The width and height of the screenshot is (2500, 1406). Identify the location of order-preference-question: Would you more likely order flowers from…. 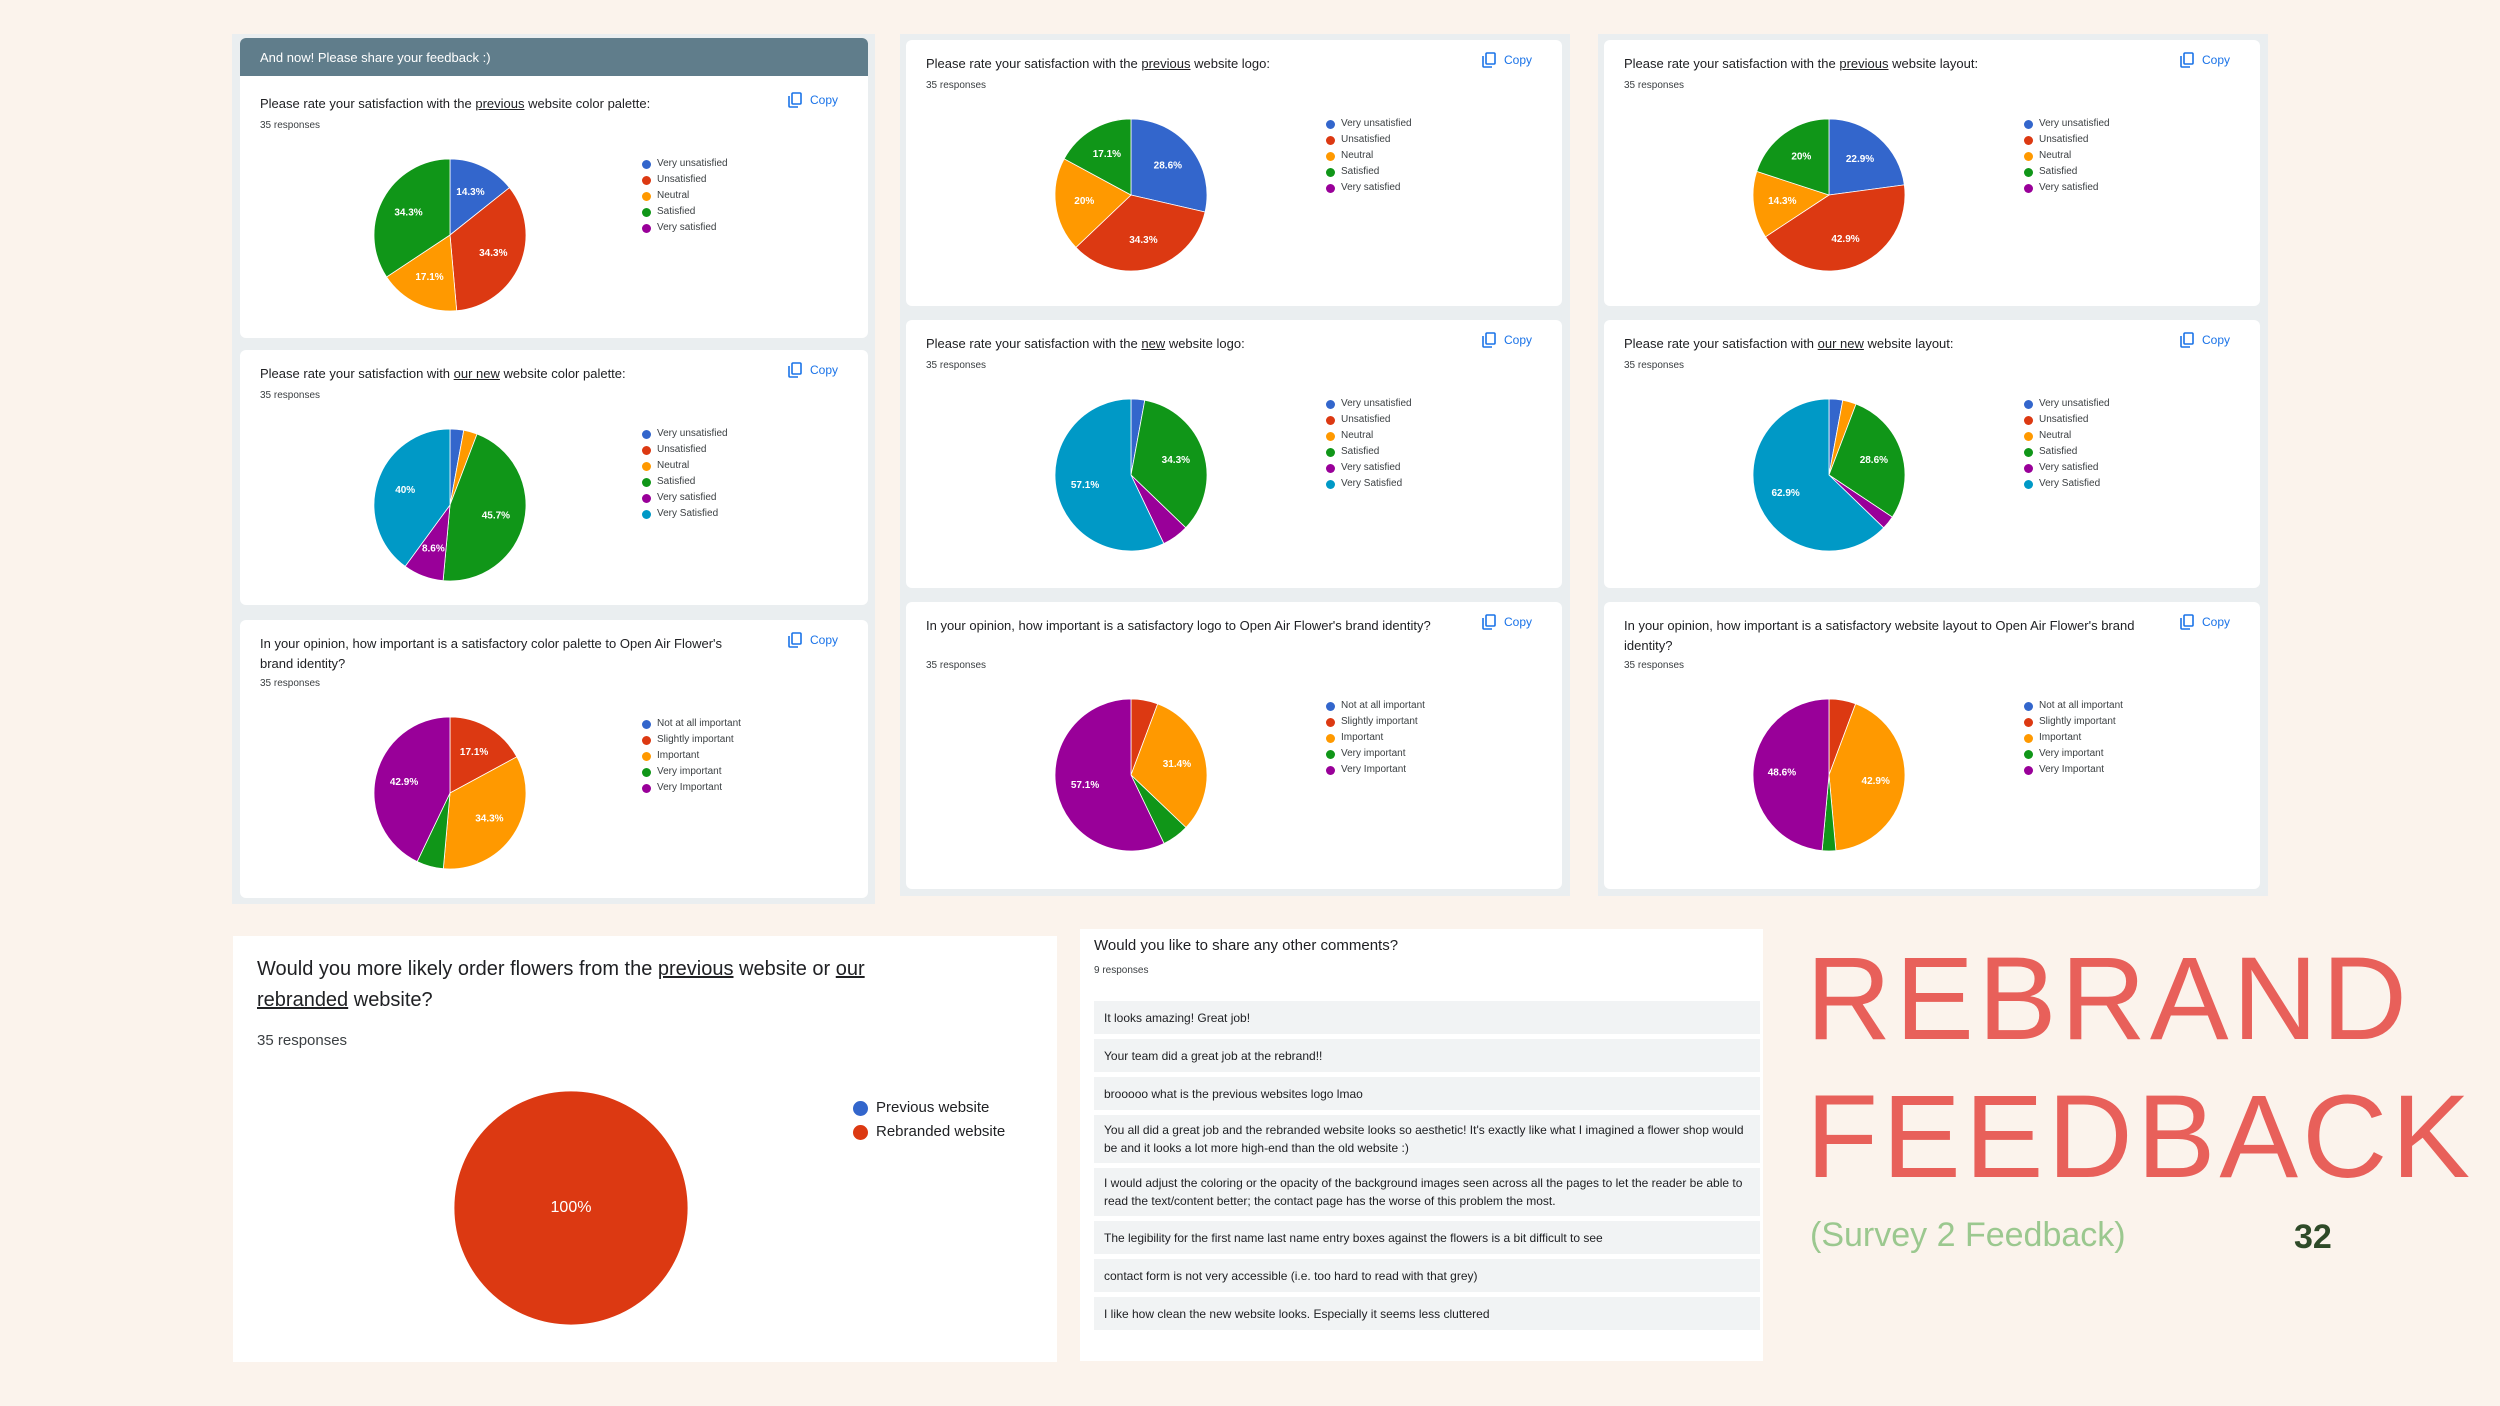
(561, 984).